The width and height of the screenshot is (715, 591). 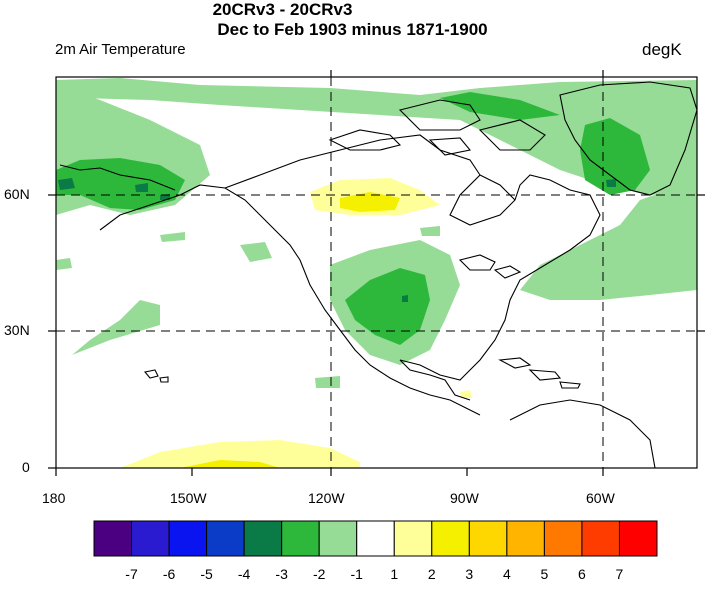 What do you see at coordinates (544, 574) in the screenshot?
I see `colorbar-label: 5` at bounding box center [544, 574].